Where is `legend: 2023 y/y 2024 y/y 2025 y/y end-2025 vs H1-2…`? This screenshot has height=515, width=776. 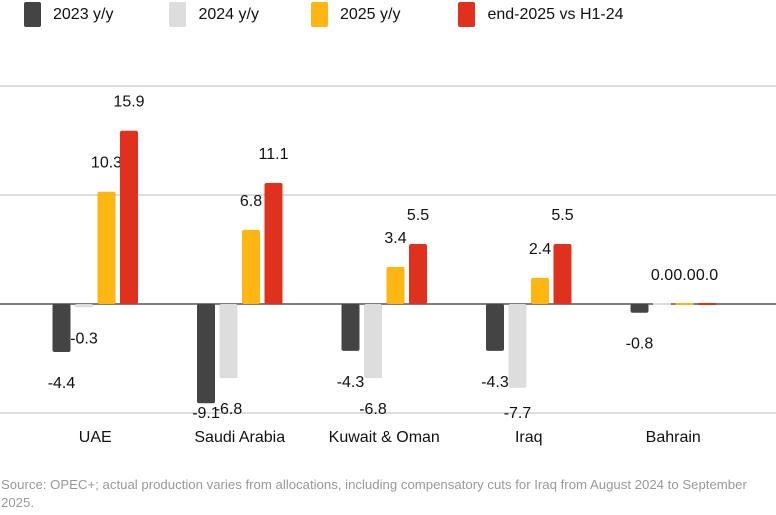 legend: 2023 y/y 2024 y/y 2025 y/y end-2025 vs H1-2… is located at coordinates (336, 14).